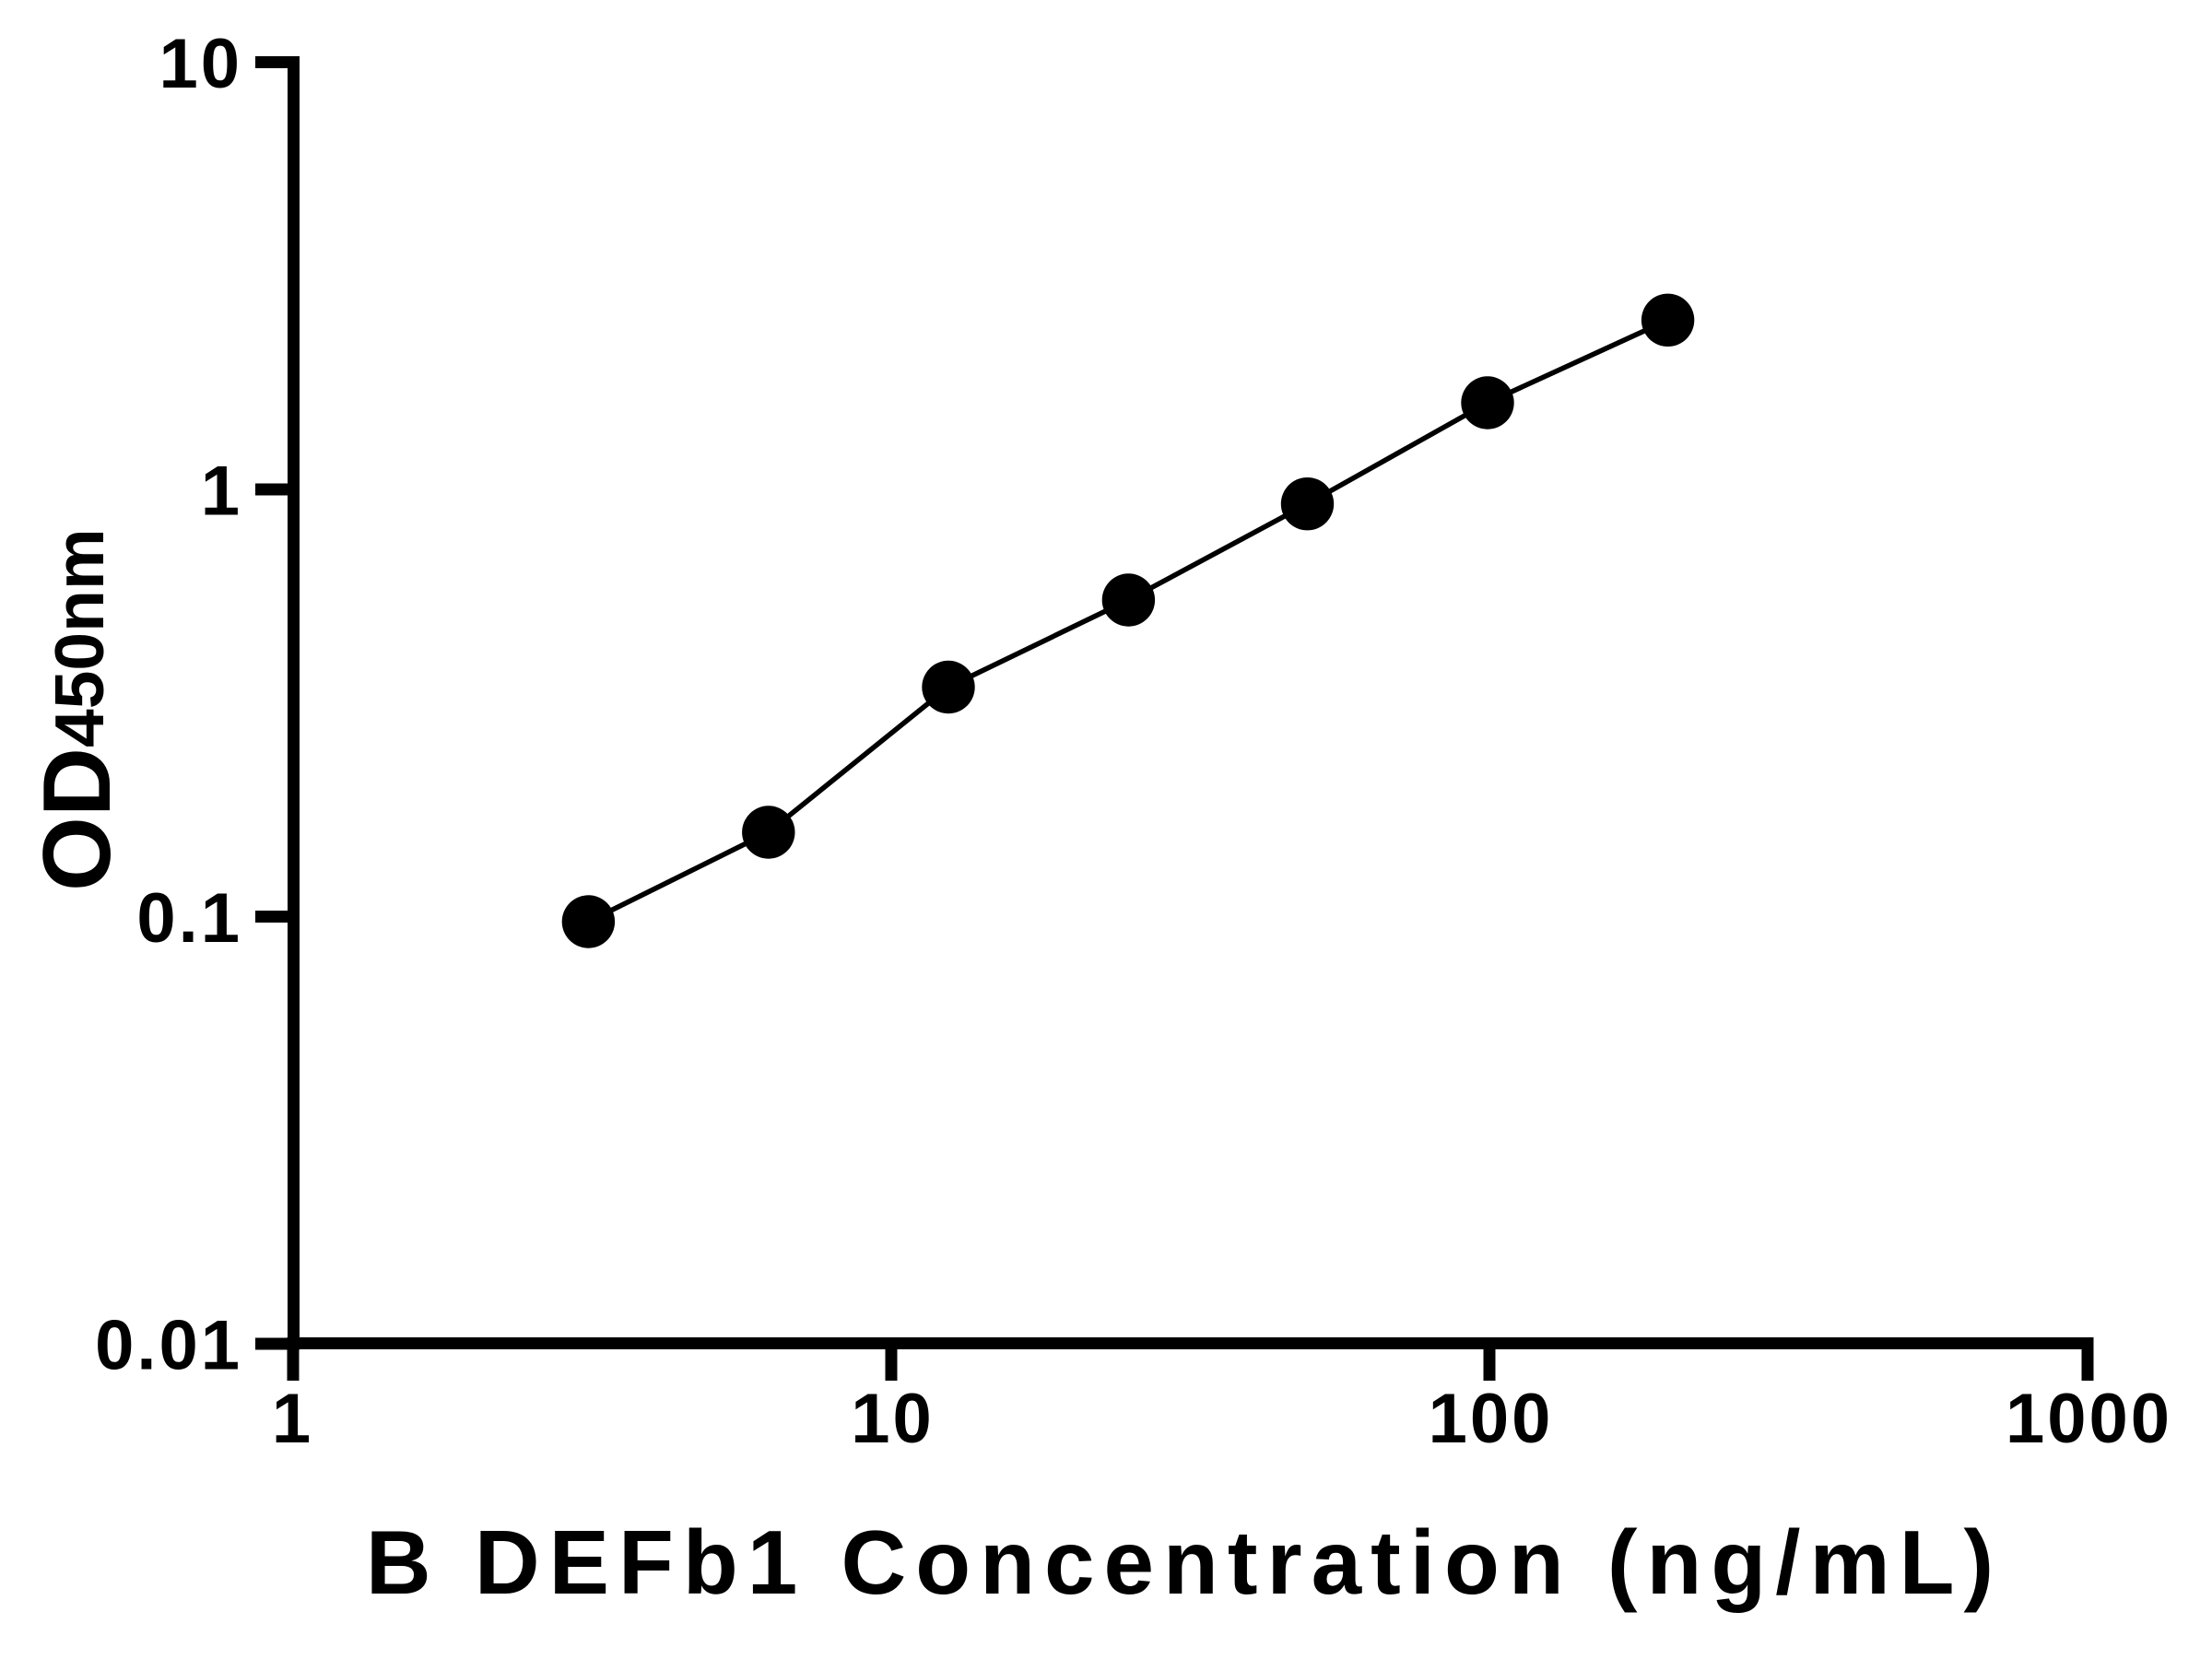  I want to click on svg-text: 0.1, so click(189, 918).